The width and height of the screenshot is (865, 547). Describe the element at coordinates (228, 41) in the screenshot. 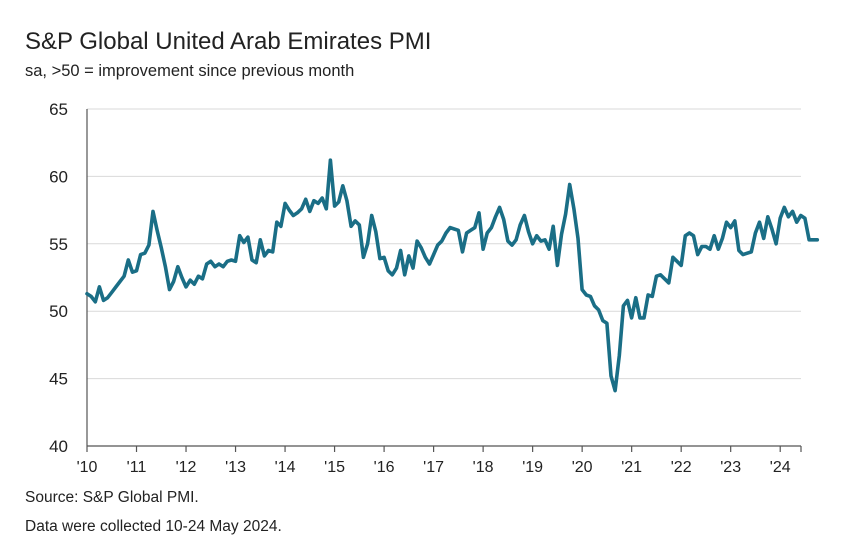

I see `chart-title: S&P Global United Arab Emirates PMI` at that location.